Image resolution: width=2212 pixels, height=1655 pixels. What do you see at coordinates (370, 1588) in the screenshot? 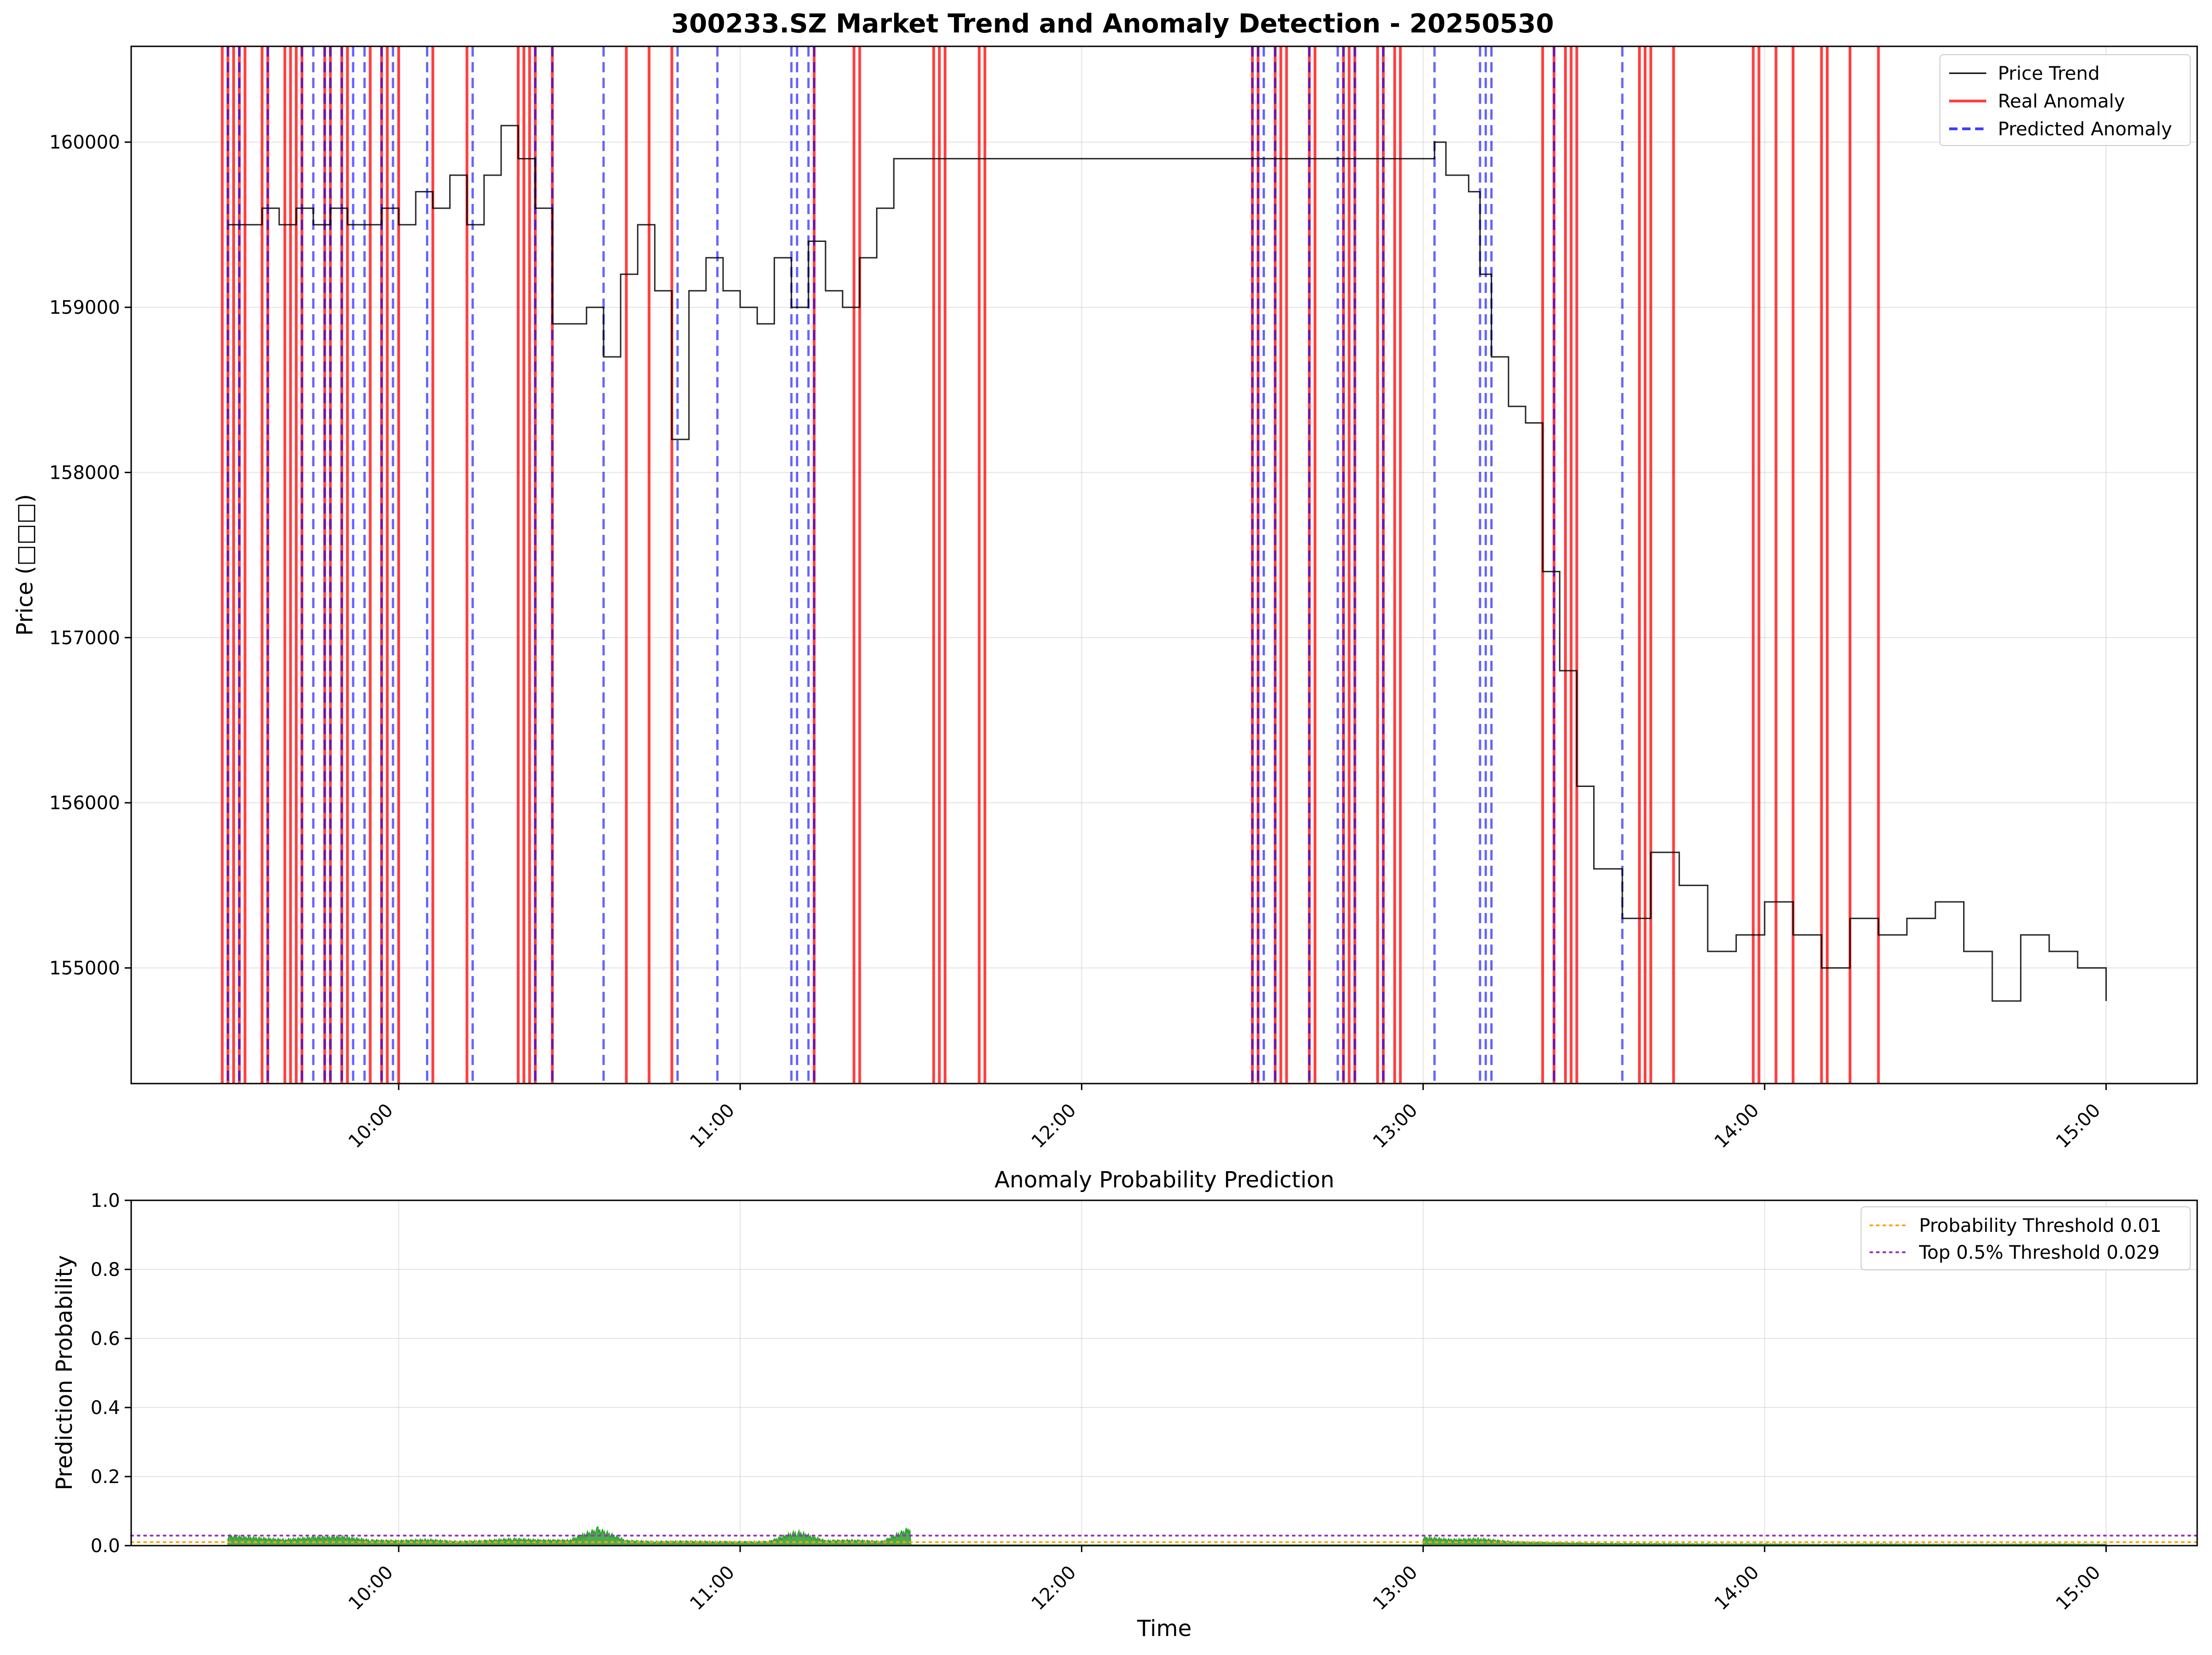
I see `probability-x-tick-label-0: 10:00` at bounding box center [370, 1588].